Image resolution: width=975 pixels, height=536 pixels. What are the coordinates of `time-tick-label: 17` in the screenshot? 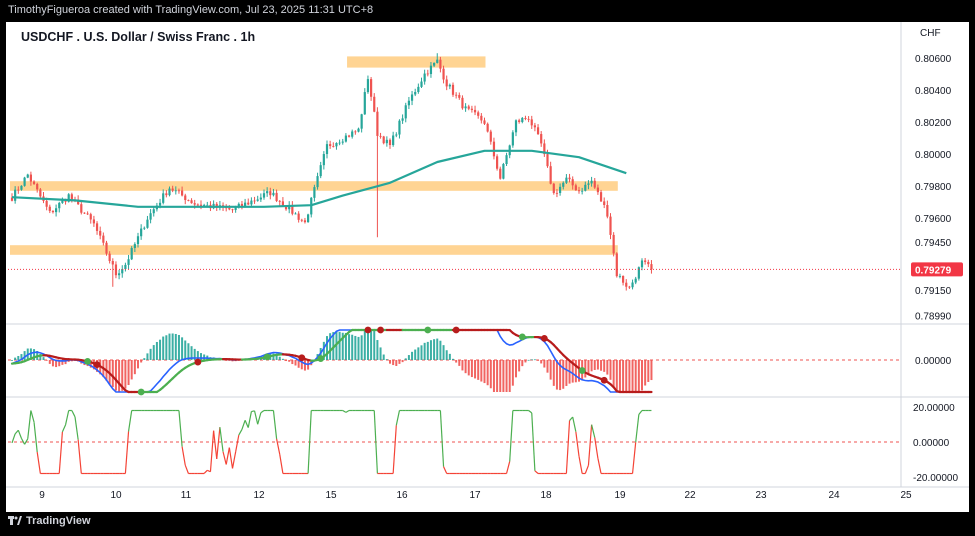 It's located at (475, 495).